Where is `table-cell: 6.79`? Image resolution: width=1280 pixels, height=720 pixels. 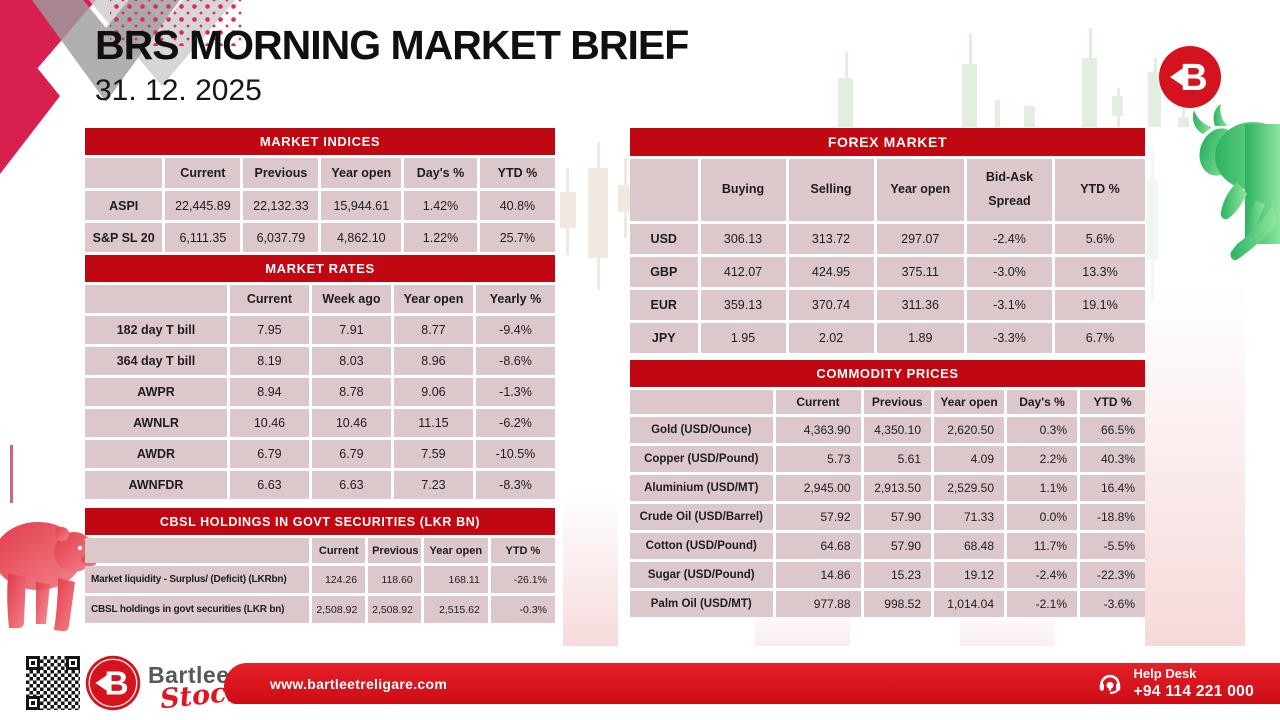 table-cell: 6.79 is located at coordinates (269, 454).